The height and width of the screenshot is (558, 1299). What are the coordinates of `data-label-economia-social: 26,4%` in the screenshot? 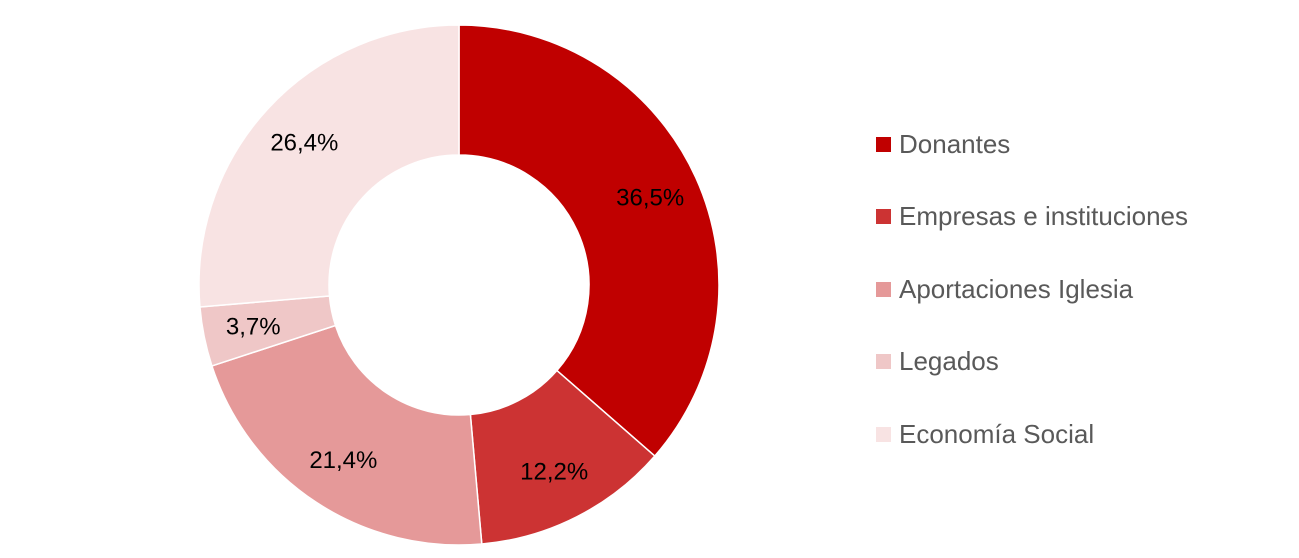 It's located at (304, 142).